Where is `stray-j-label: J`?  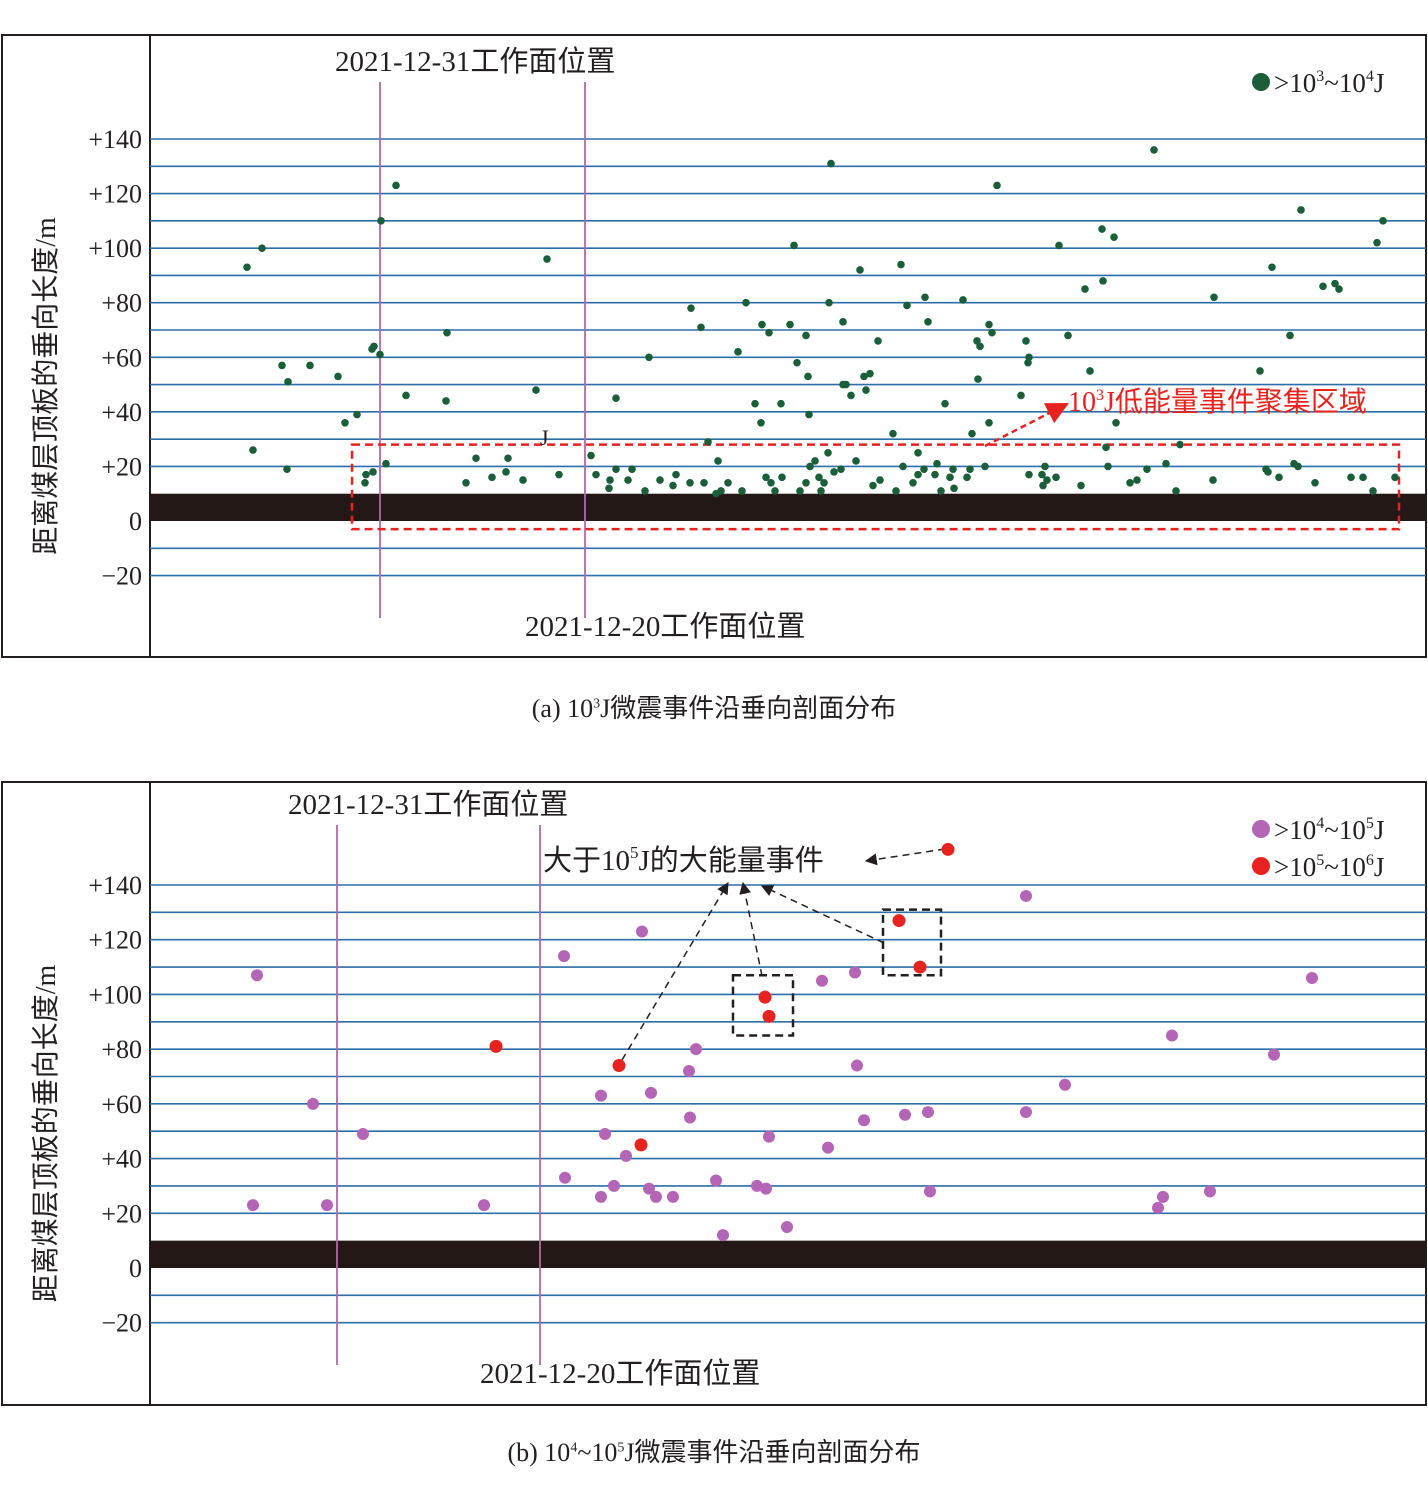
stray-j-label: J is located at coordinates (544, 437).